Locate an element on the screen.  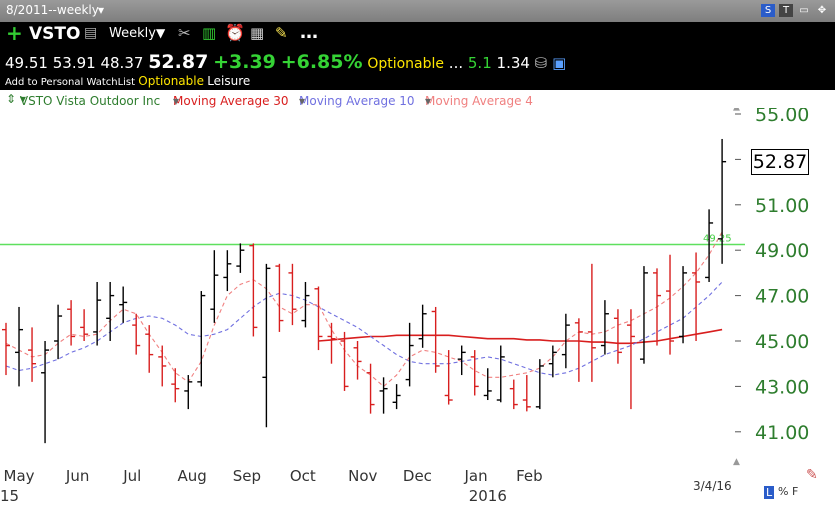
y-tick-label: 41.00 is located at coordinates (782, 433).